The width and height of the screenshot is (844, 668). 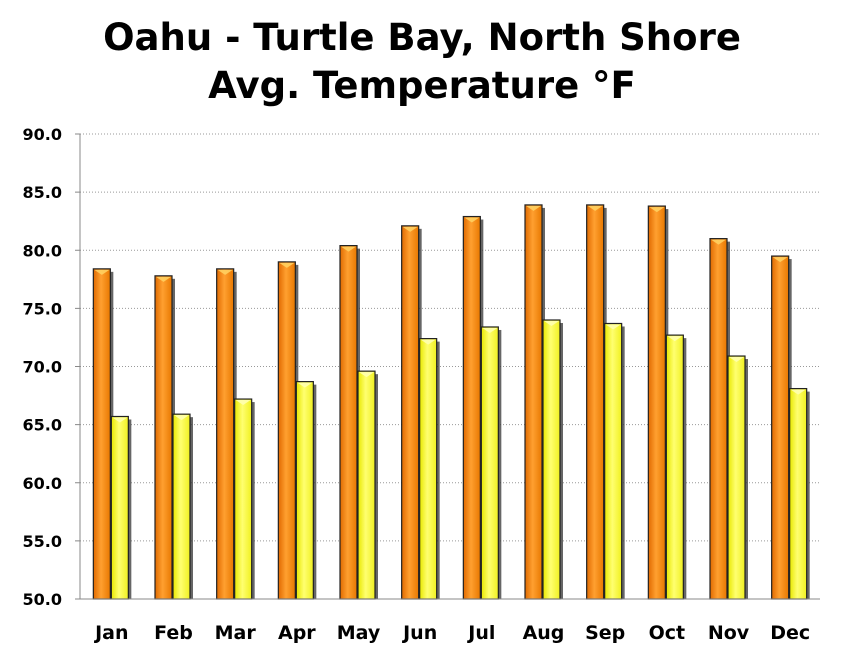 What do you see at coordinates (42, 134) in the screenshot?
I see `y-tick-label: 90.0` at bounding box center [42, 134].